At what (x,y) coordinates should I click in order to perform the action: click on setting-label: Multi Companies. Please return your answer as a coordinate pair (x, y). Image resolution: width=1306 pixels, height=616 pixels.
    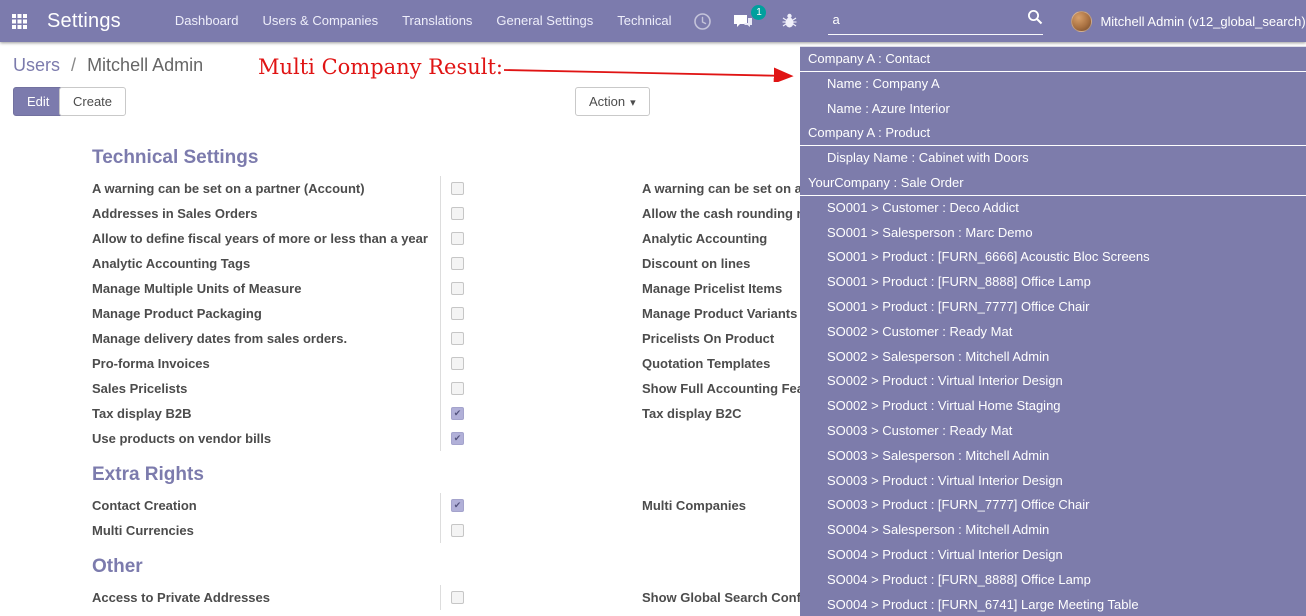
    Looking at the image, I should click on (694, 505).